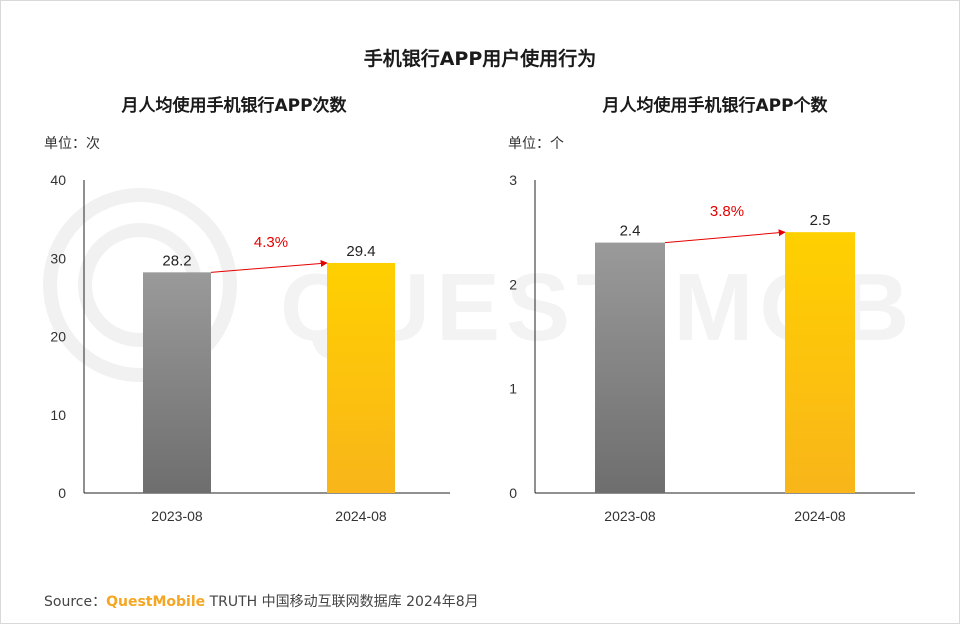  What do you see at coordinates (58, 258) in the screenshot?
I see `y-tick-label: 30` at bounding box center [58, 258].